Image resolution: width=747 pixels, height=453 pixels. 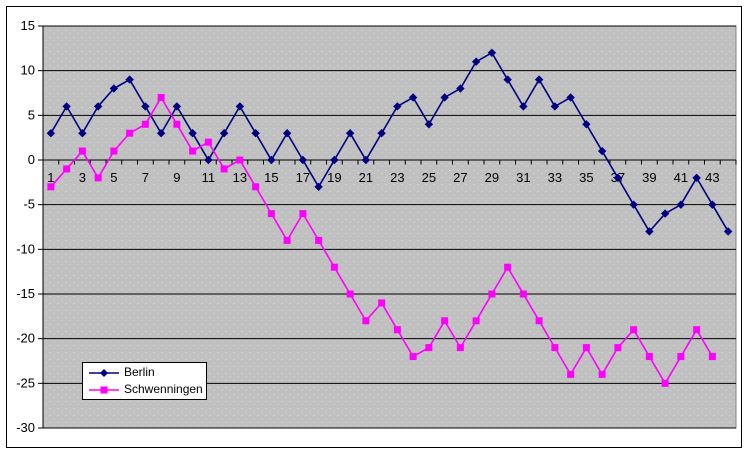 I want to click on legend-item-berlin: Berlin, so click(x=147, y=372).